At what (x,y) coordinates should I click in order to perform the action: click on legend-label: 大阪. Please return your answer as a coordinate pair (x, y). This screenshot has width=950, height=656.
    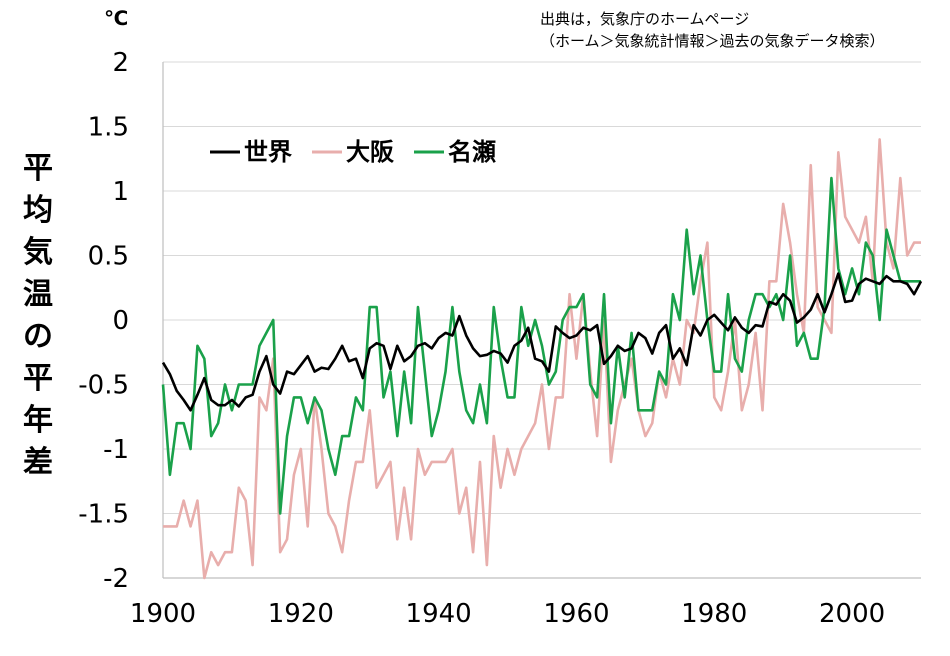
    Looking at the image, I should click on (370, 152).